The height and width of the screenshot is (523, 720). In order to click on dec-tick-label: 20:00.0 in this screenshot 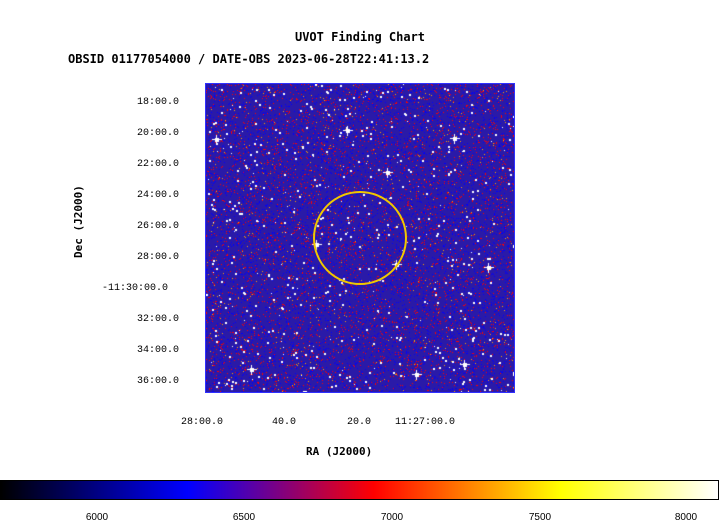, I will do `click(157, 133)`.